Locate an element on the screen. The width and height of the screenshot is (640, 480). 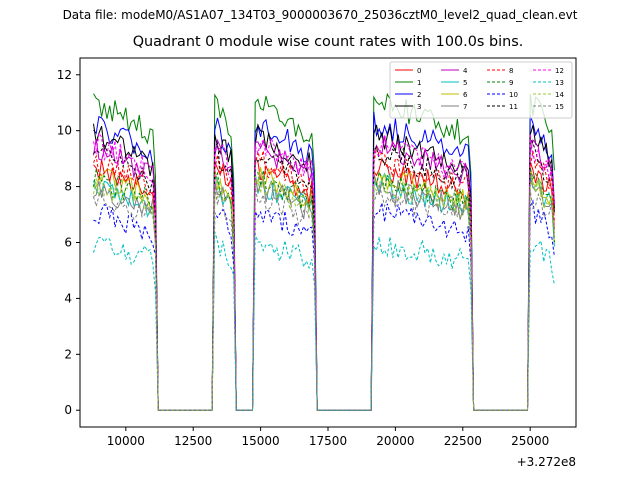
y-tick-label: 8 is located at coordinates (68, 187).